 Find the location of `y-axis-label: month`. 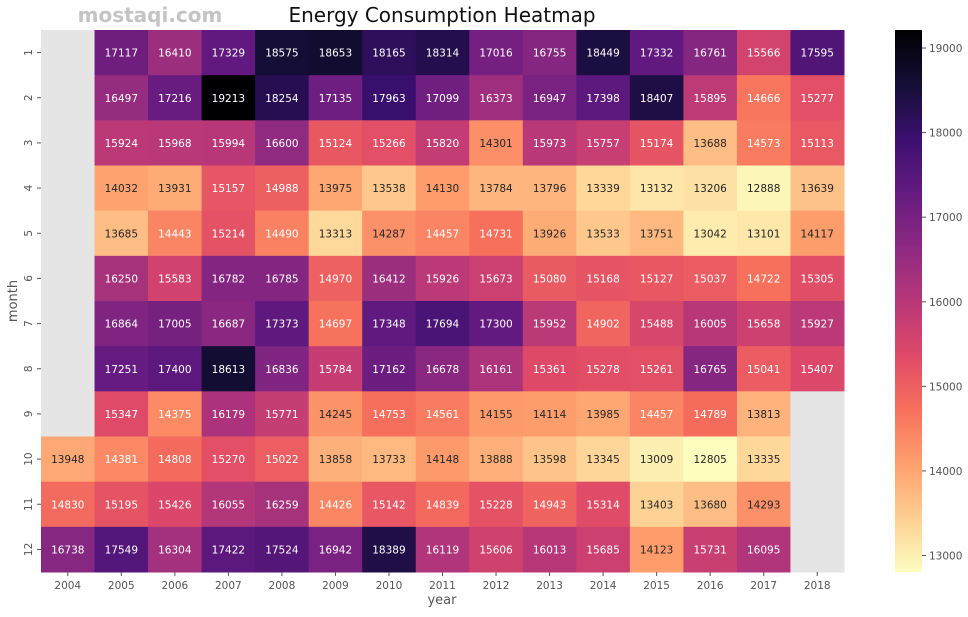

y-axis-label: month is located at coordinates (13, 301).